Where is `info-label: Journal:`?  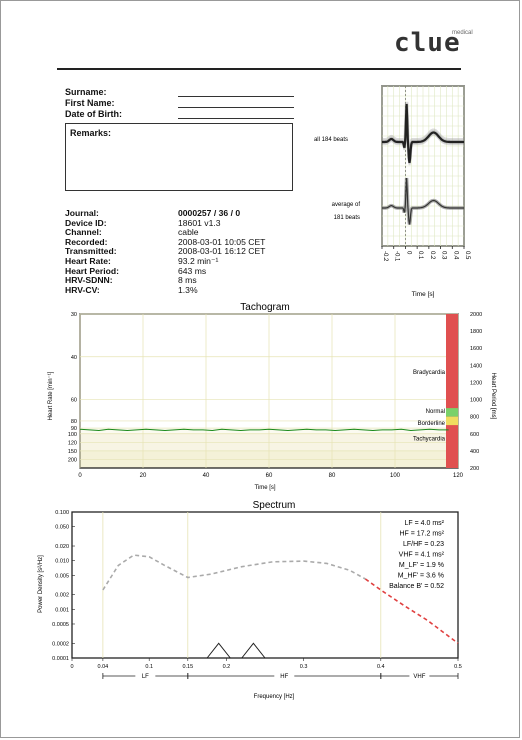 info-label: Journal: is located at coordinates (82, 213).